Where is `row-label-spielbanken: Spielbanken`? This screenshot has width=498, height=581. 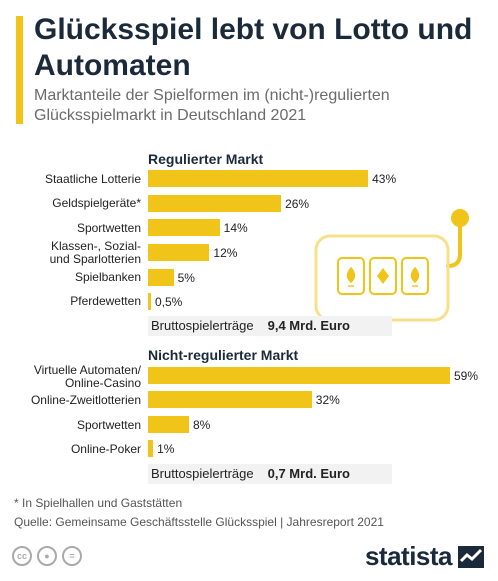
row-label-spielbanken: Spielbanken is located at coordinates (107, 277).